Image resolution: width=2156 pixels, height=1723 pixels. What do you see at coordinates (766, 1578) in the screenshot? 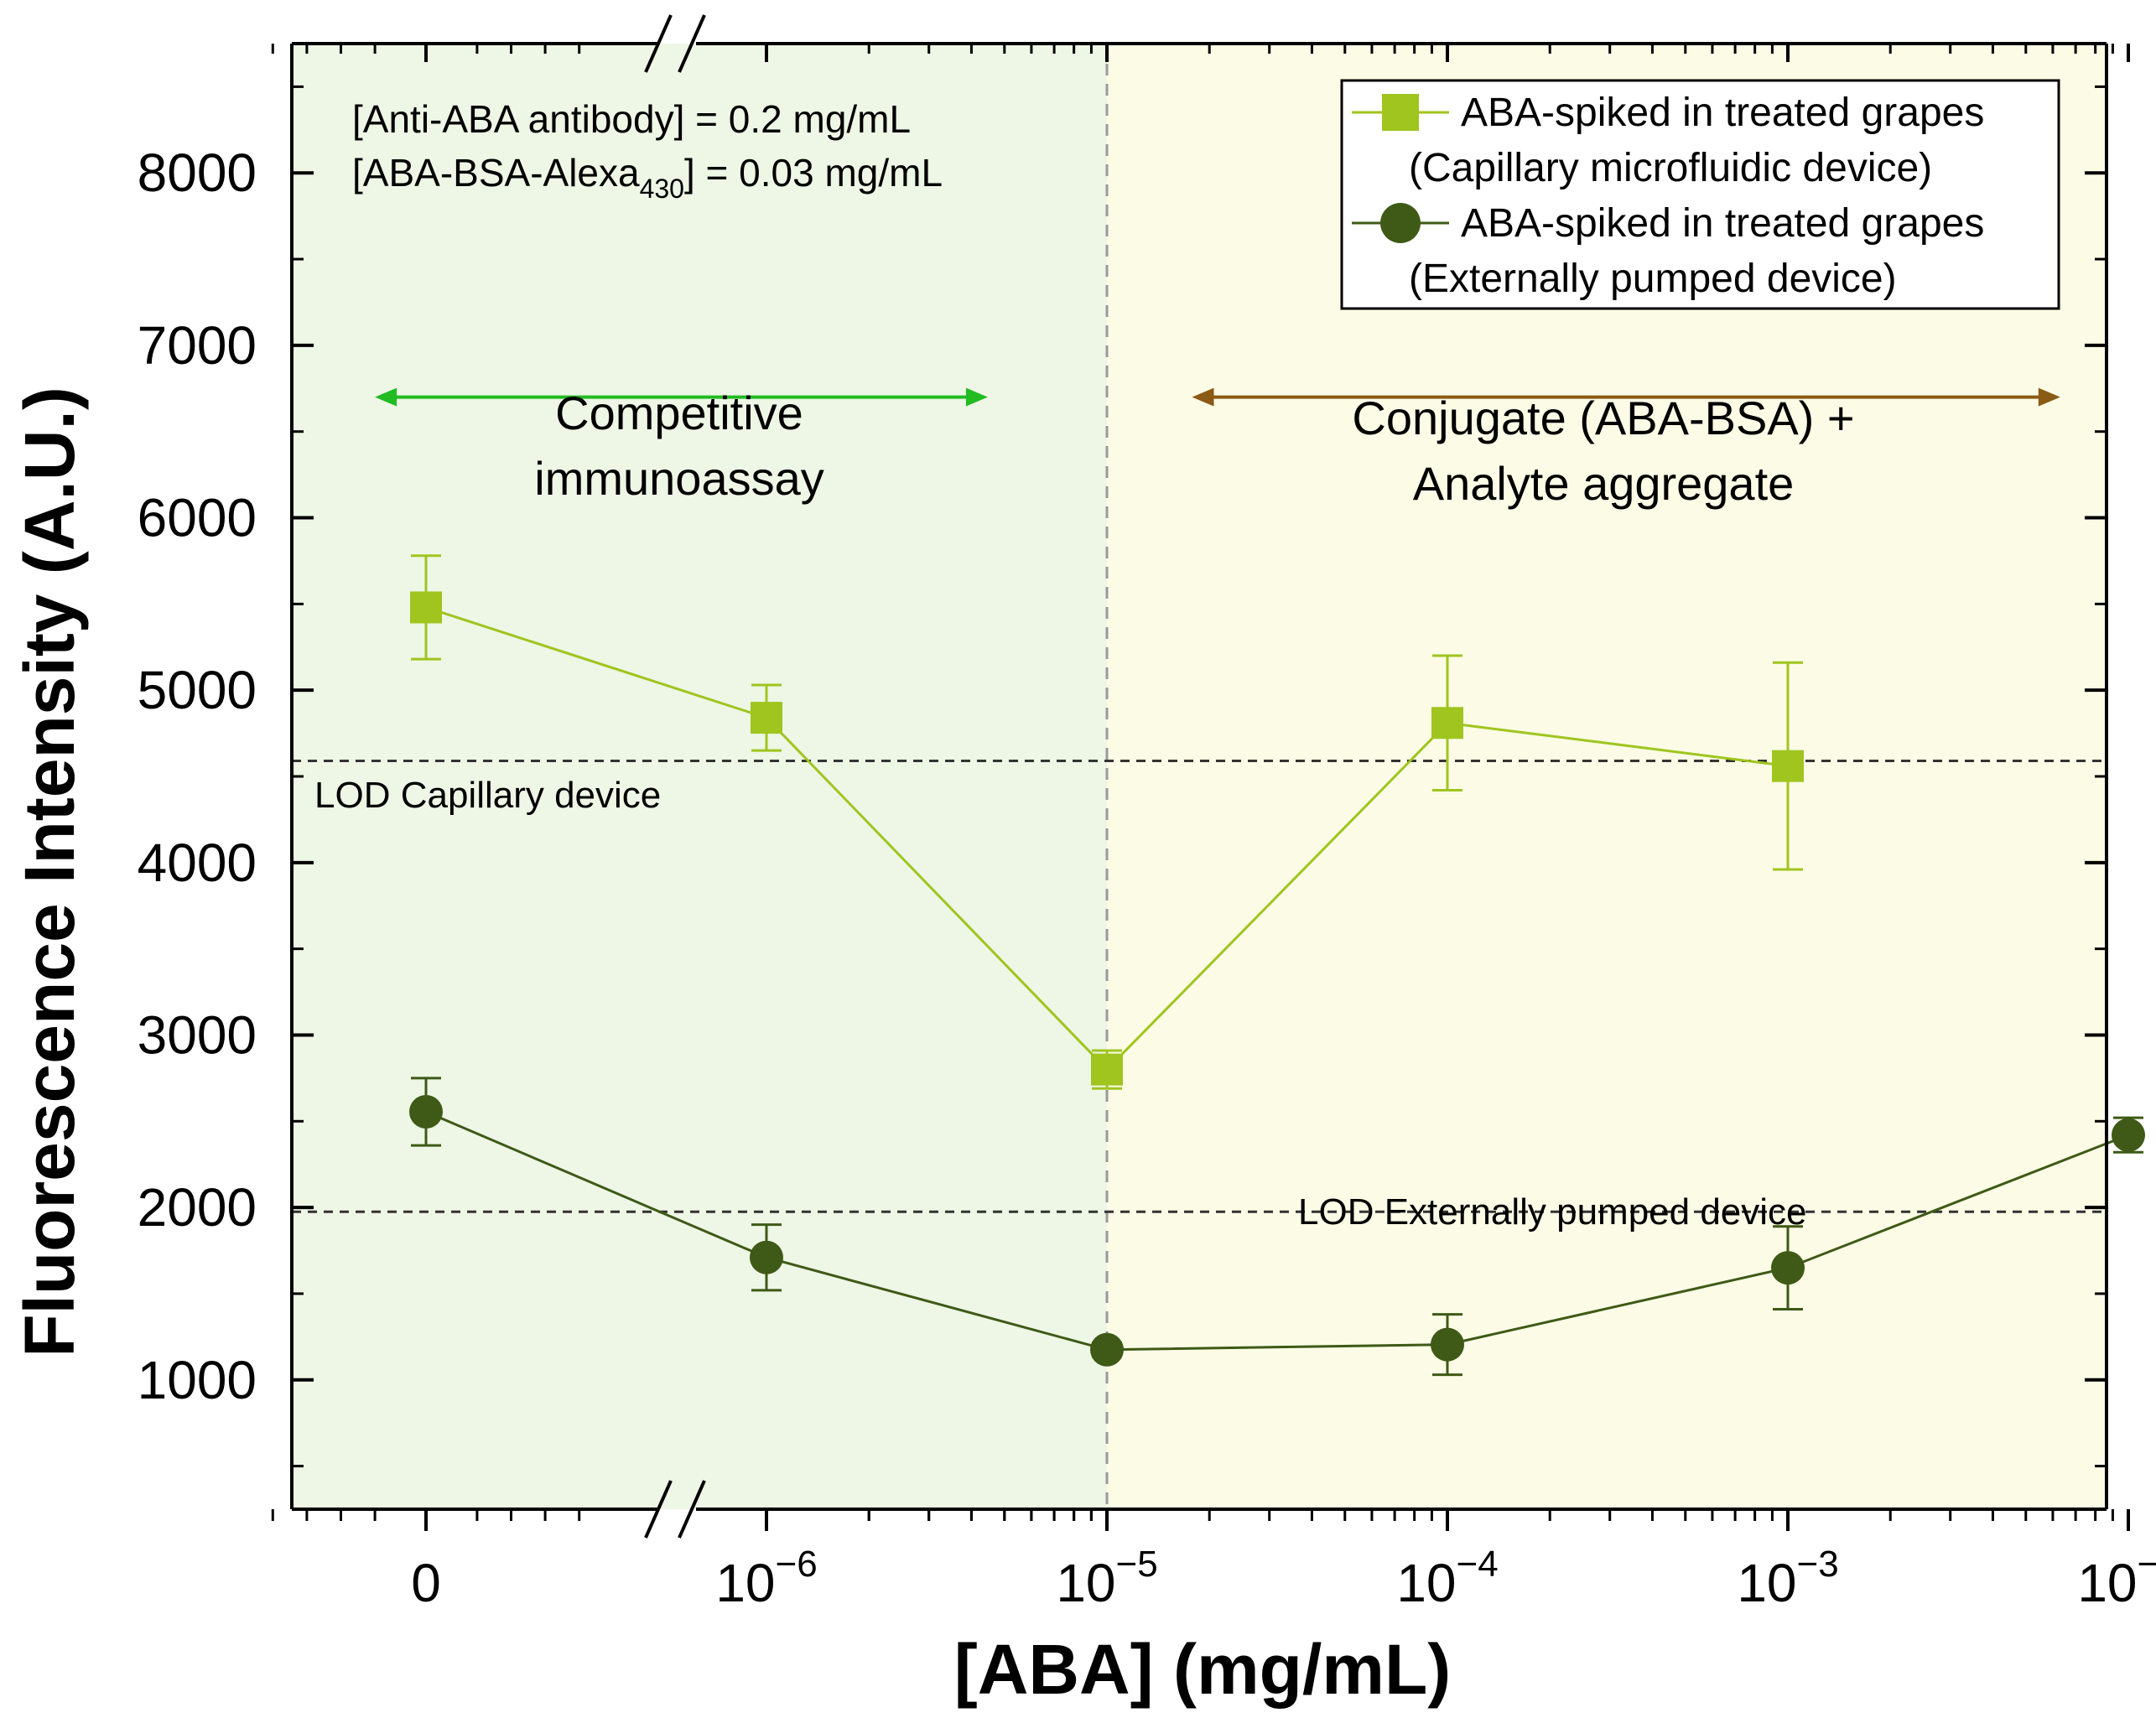
I see `x-tick-label: 10⁻⁶` at bounding box center [766, 1578].